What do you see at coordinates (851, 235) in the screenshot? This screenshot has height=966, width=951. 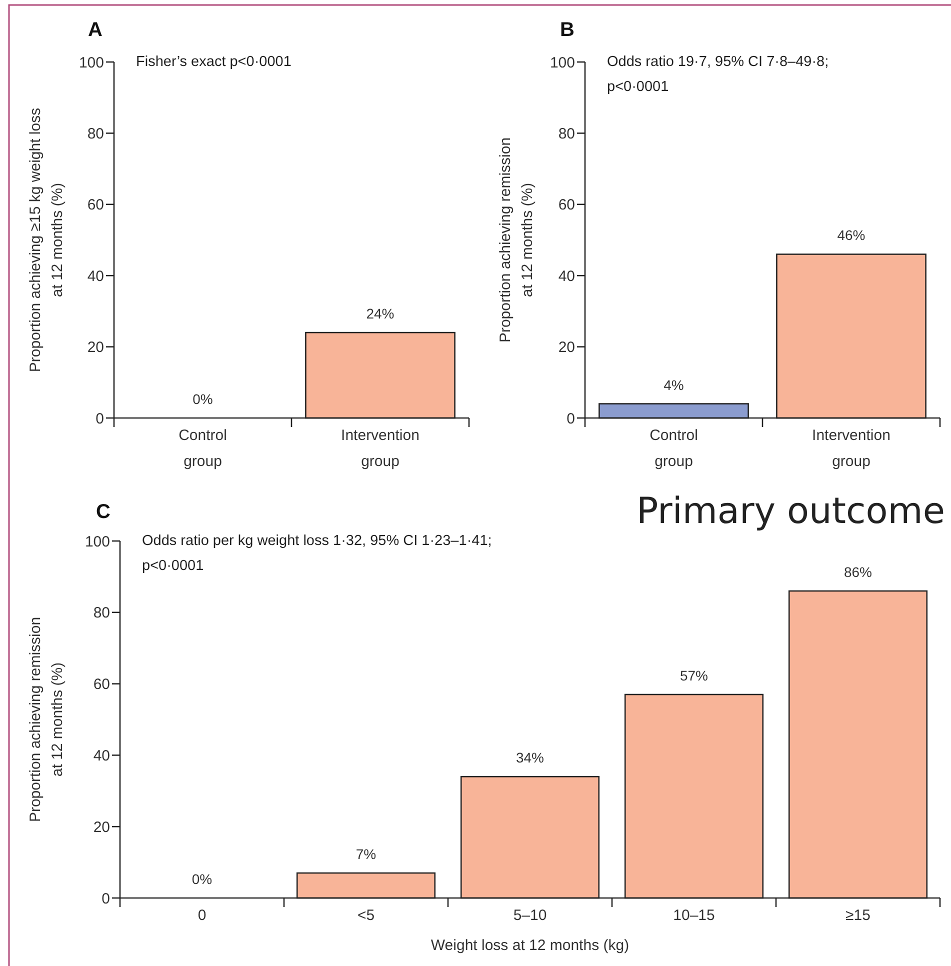 I see `data-label: 46%` at bounding box center [851, 235].